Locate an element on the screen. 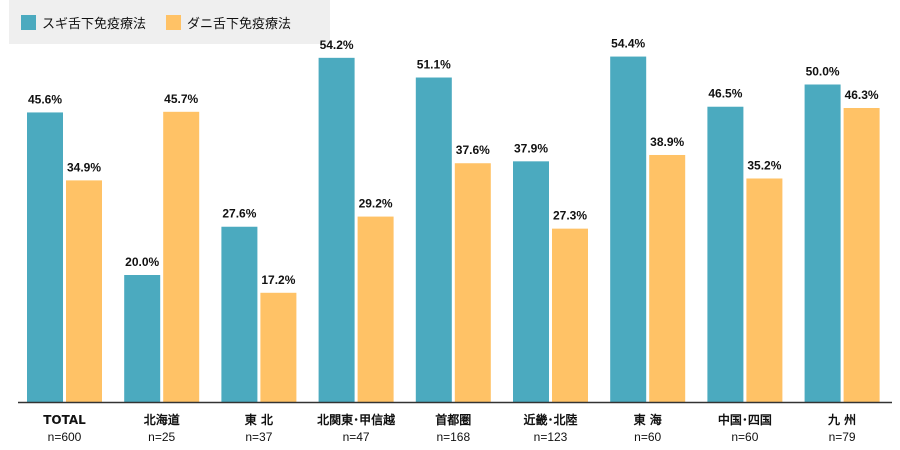 The height and width of the screenshot is (450, 900). category-label-4: 首都圏 is located at coordinates (453, 419).